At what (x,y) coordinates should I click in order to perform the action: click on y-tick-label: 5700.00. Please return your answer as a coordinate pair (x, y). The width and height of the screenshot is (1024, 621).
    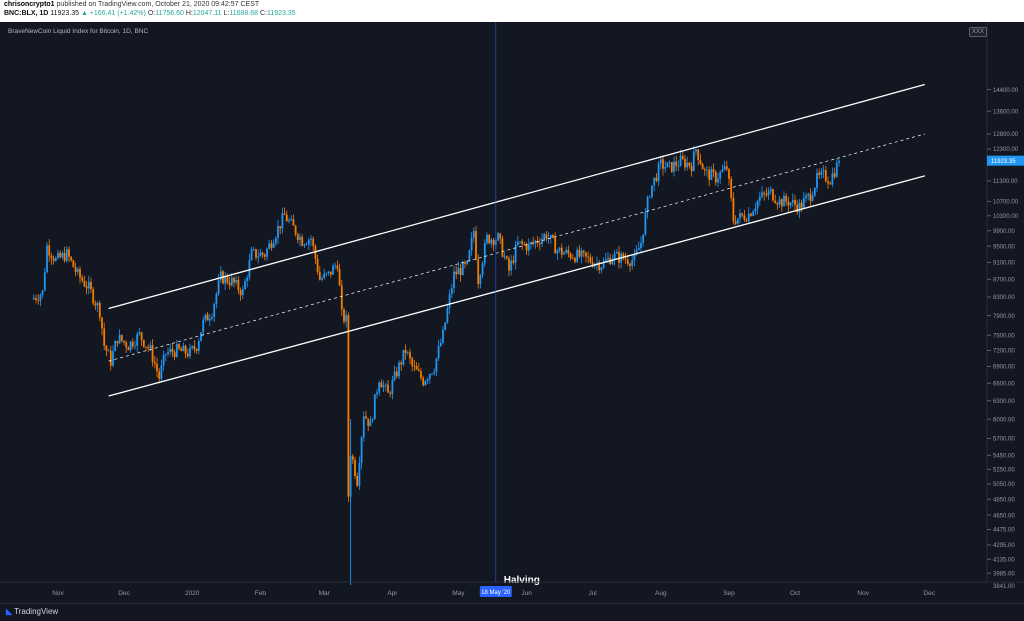
    Looking at the image, I should click on (1004, 440).